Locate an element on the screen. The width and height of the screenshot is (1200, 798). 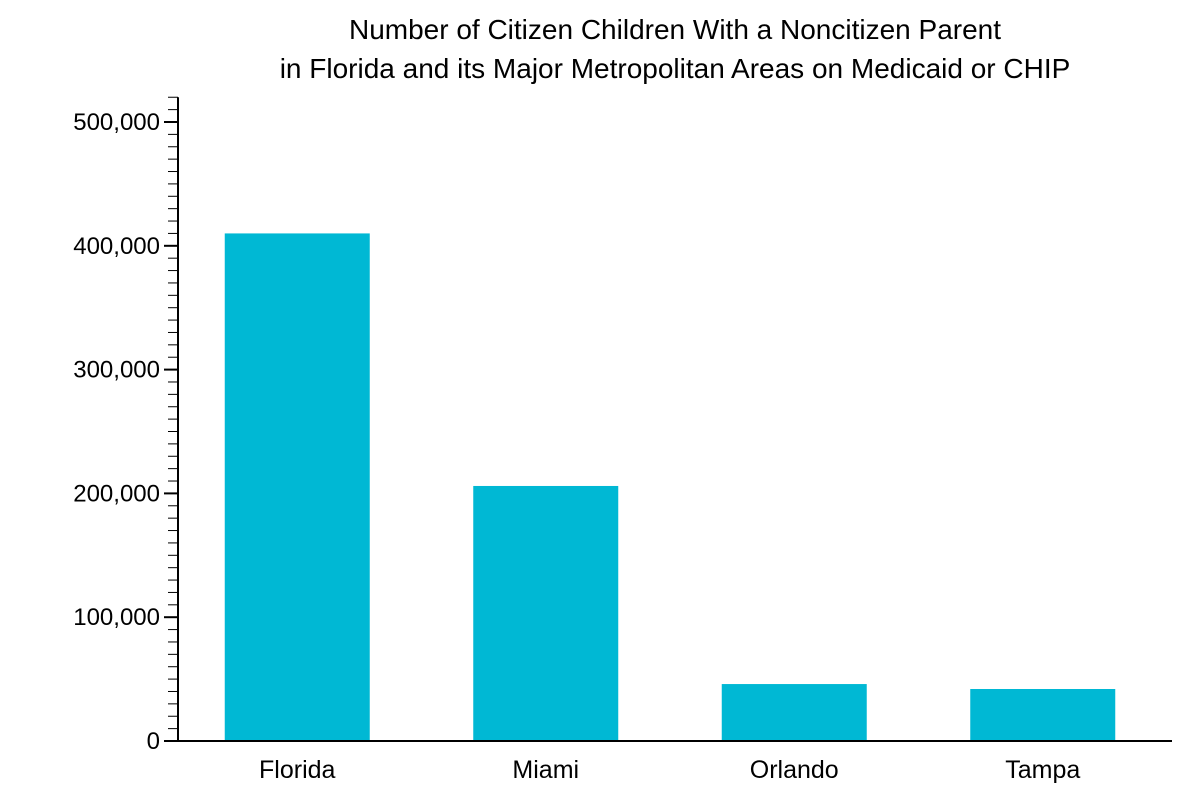
y-tick-label: 400,000 is located at coordinates (116, 246).